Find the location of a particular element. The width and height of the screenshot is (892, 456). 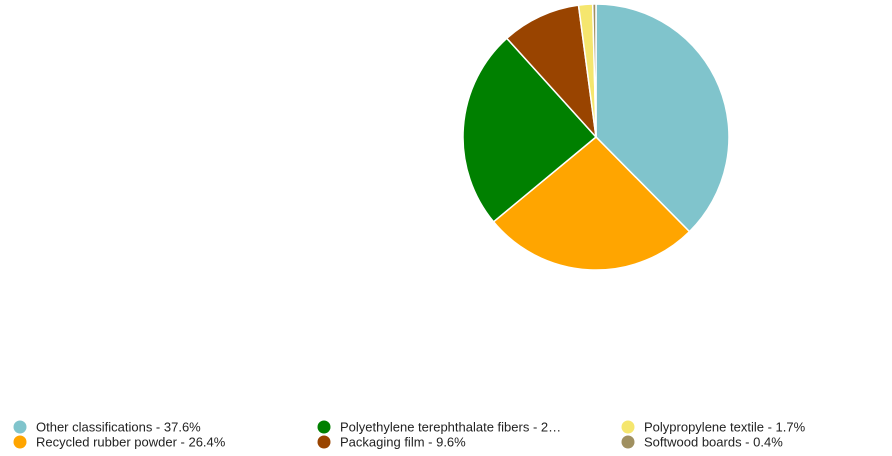

pie-slice-other-classifications is located at coordinates (662, 118).